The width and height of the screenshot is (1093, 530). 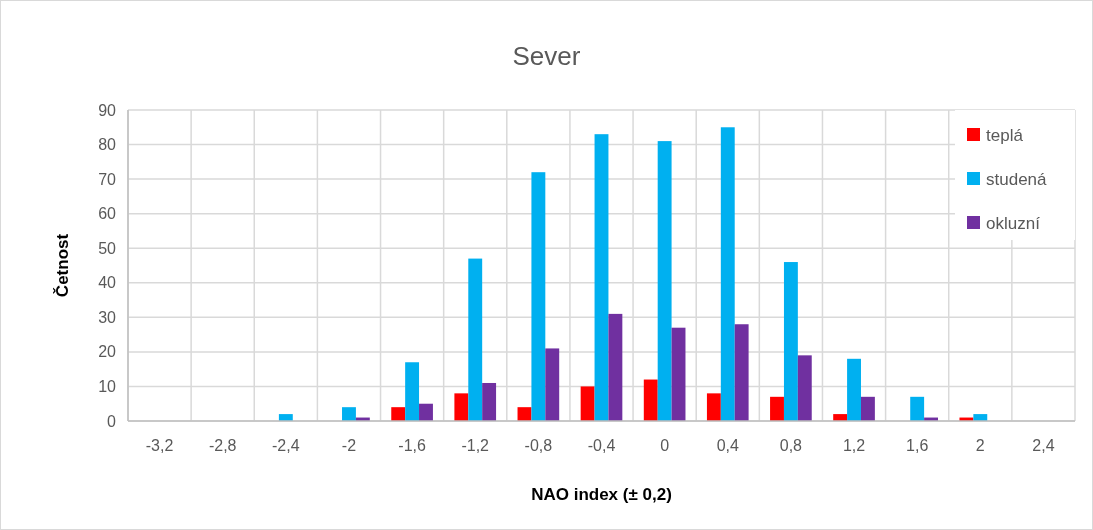 What do you see at coordinates (107, 145) in the screenshot?
I see `y-tick-label: 80` at bounding box center [107, 145].